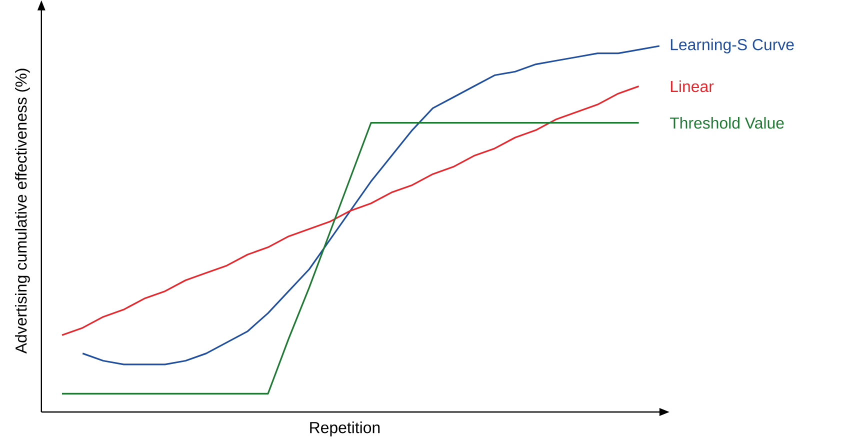 This screenshot has width=844, height=446. Describe the element at coordinates (22, 211) in the screenshot. I see `y-axis-title: Advertising cumulative effectiveness (%)` at that location.